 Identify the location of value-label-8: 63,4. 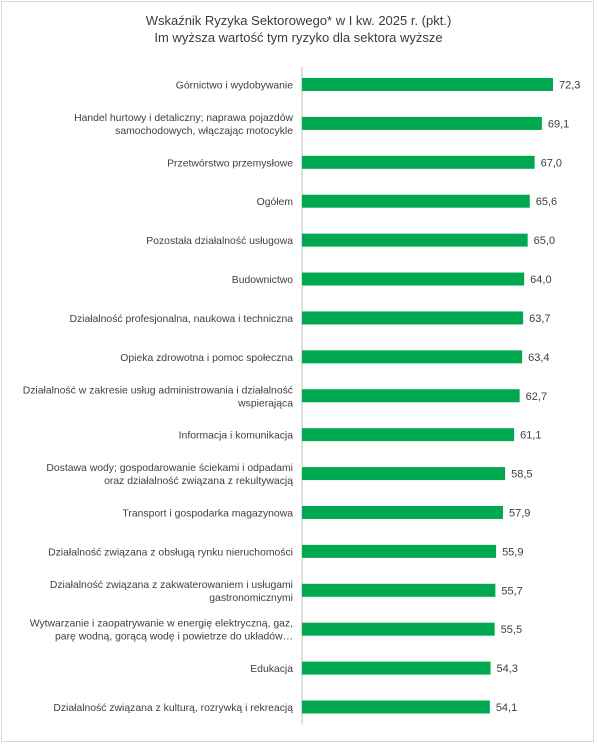
(538, 358).